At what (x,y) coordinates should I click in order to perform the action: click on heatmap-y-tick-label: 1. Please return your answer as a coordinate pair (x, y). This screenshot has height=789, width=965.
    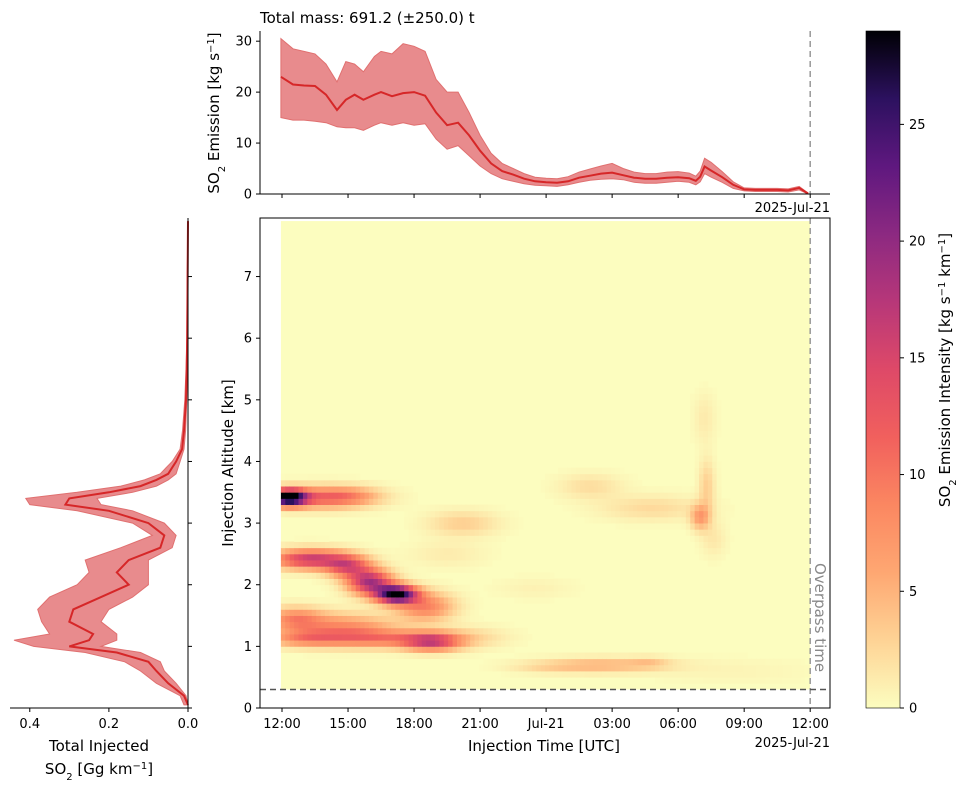
    Looking at the image, I should click on (248, 647).